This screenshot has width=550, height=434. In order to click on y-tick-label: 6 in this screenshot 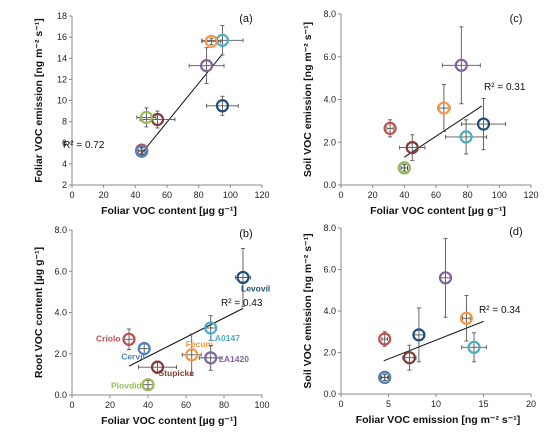, I will do `click(64, 143)`.